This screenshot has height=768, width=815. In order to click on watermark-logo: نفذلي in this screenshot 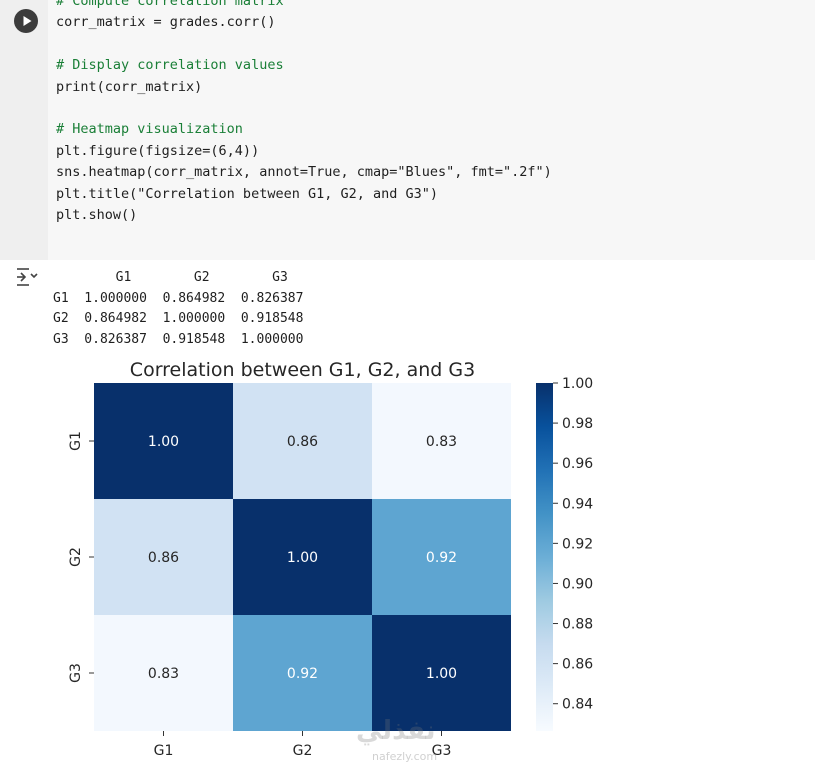, I will do `click(396, 731)`.